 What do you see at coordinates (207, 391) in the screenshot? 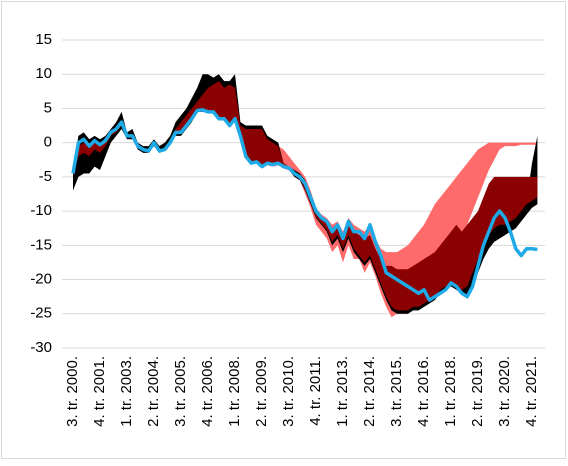
I see `x-tick-label: 4. tr. 2006.` at bounding box center [207, 391].